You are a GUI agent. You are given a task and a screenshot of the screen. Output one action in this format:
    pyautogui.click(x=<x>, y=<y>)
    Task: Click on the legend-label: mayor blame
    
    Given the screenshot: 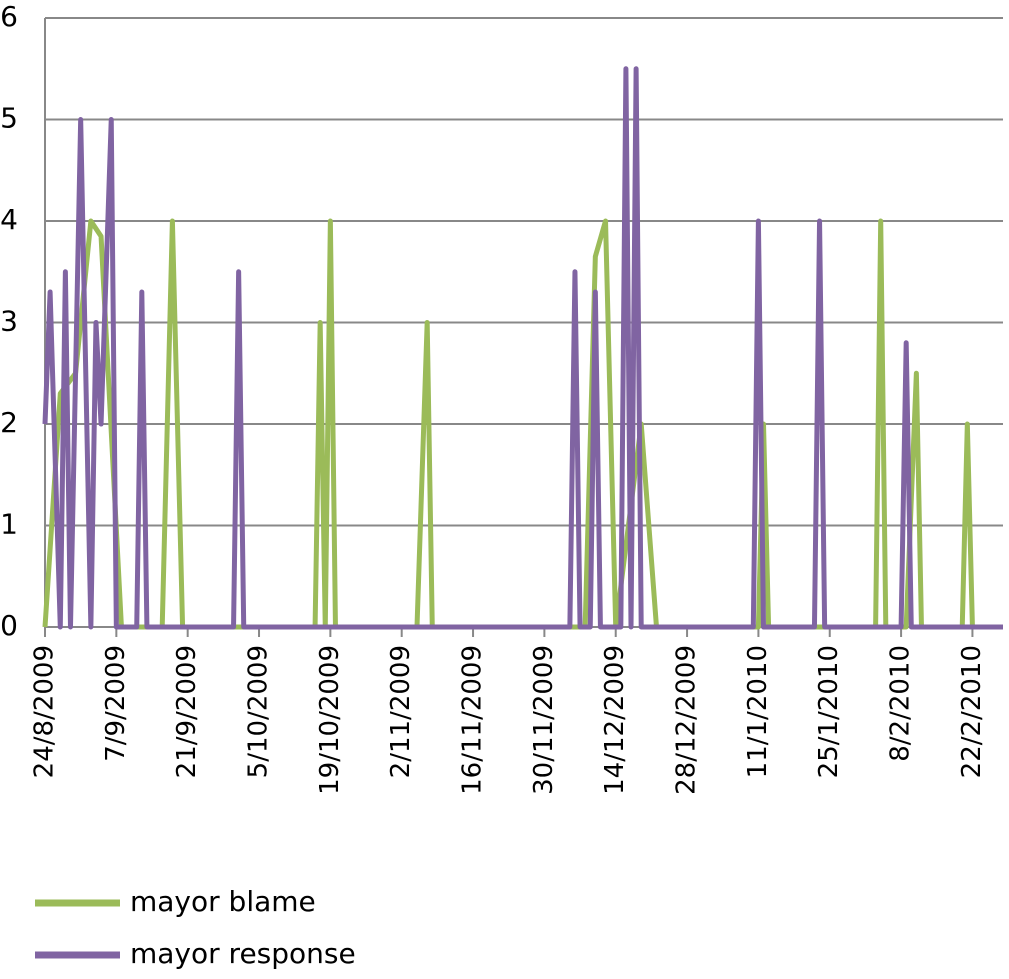 What is the action you would take?
    pyautogui.click(x=223, y=901)
    